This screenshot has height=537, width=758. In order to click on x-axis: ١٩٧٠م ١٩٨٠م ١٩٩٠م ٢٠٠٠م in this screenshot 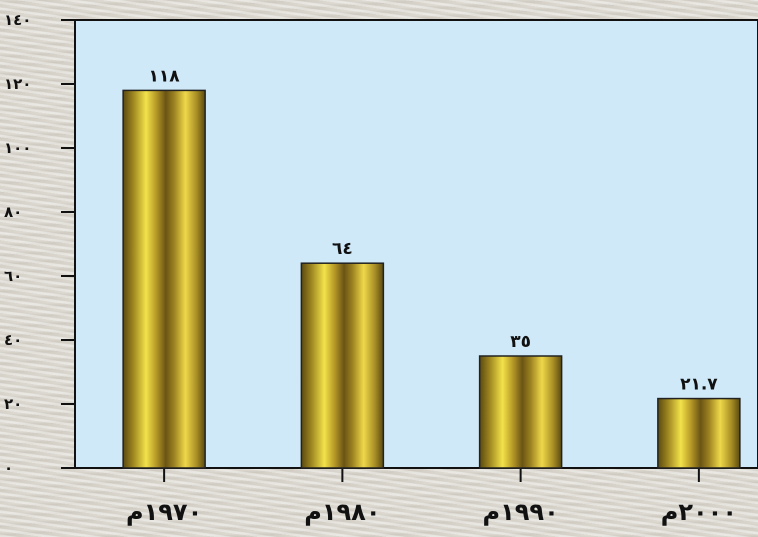, I will do `click(416, 496)`.